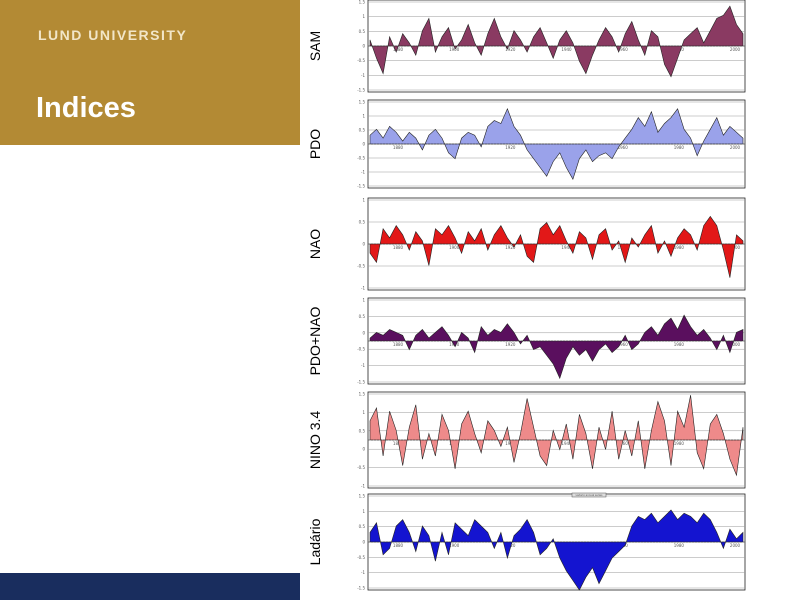 The image size is (790, 600). I want to click on chart-3-xtick-label: 1960, so click(623, 344).